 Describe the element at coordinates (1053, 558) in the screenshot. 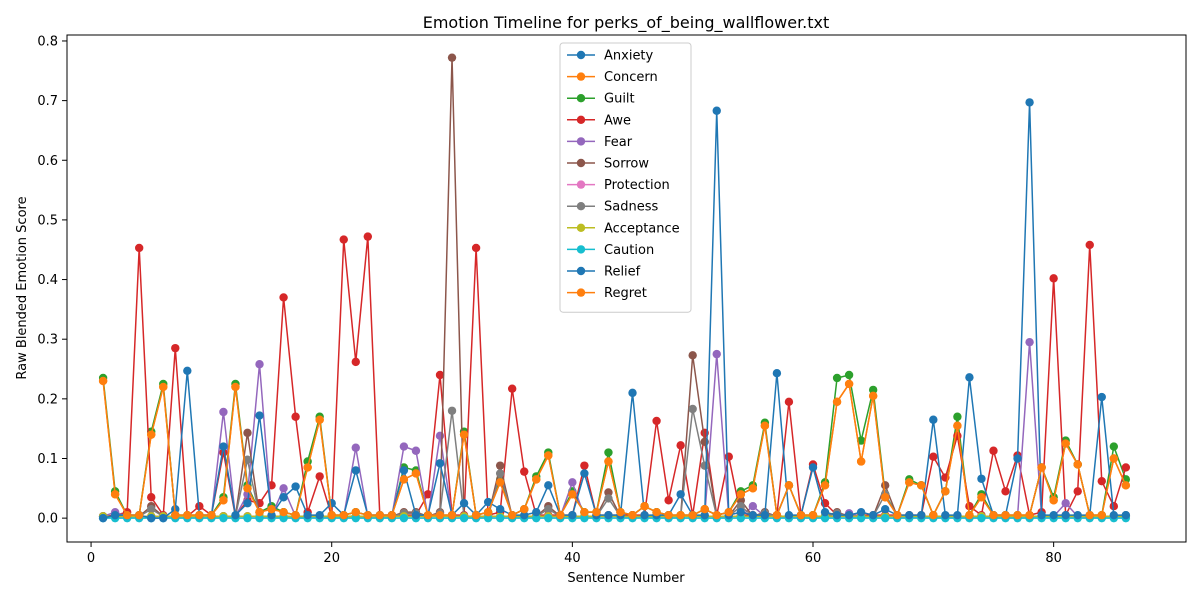

I see `x-tick-label: 80` at that location.